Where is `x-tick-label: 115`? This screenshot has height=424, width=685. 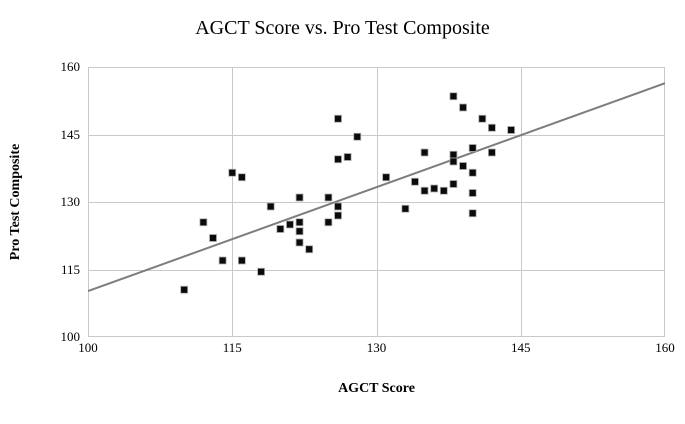
x-tick-label: 115 is located at coordinates (232, 347).